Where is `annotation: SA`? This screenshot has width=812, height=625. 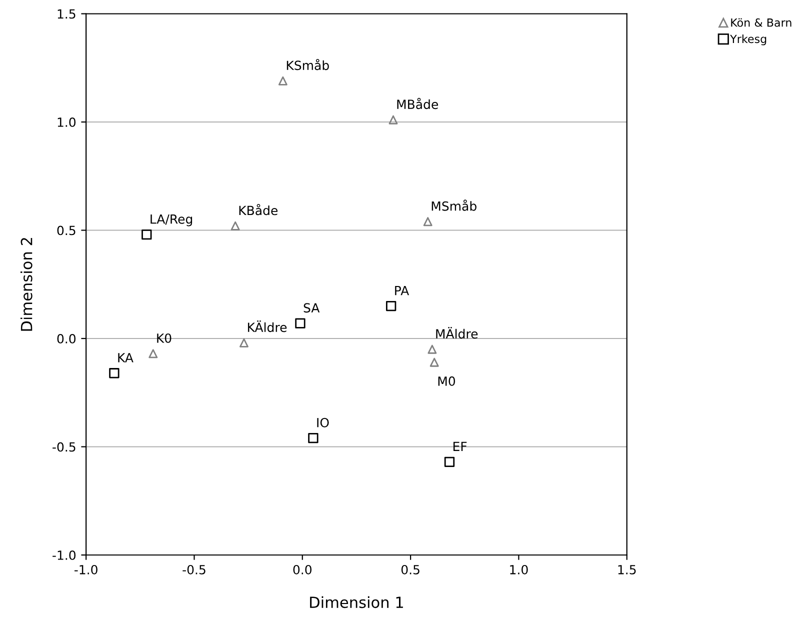 annotation: SA is located at coordinates (312, 308).